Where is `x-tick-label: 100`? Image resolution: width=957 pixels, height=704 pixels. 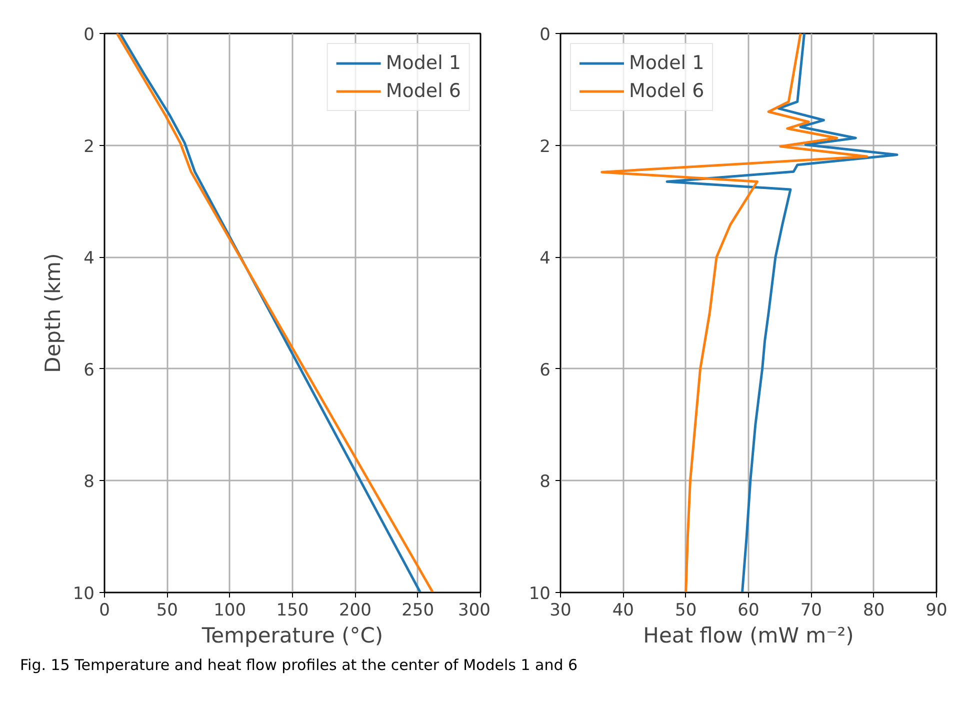 x-tick-label: 100 is located at coordinates (230, 610).